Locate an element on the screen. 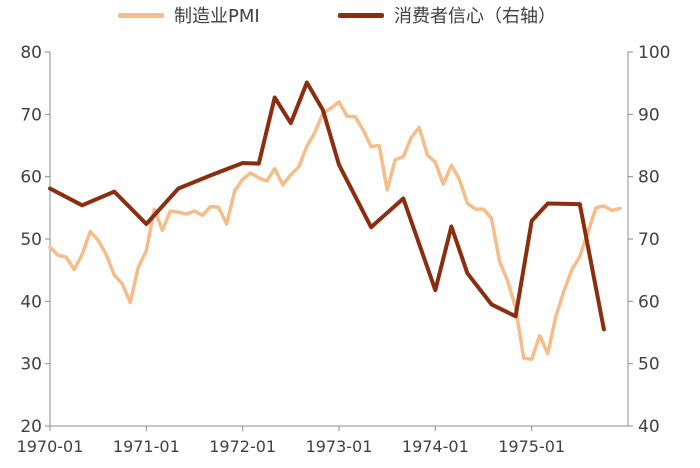 The height and width of the screenshot is (468, 700). y-left-tick-label: 30 is located at coordinates (31, 365).